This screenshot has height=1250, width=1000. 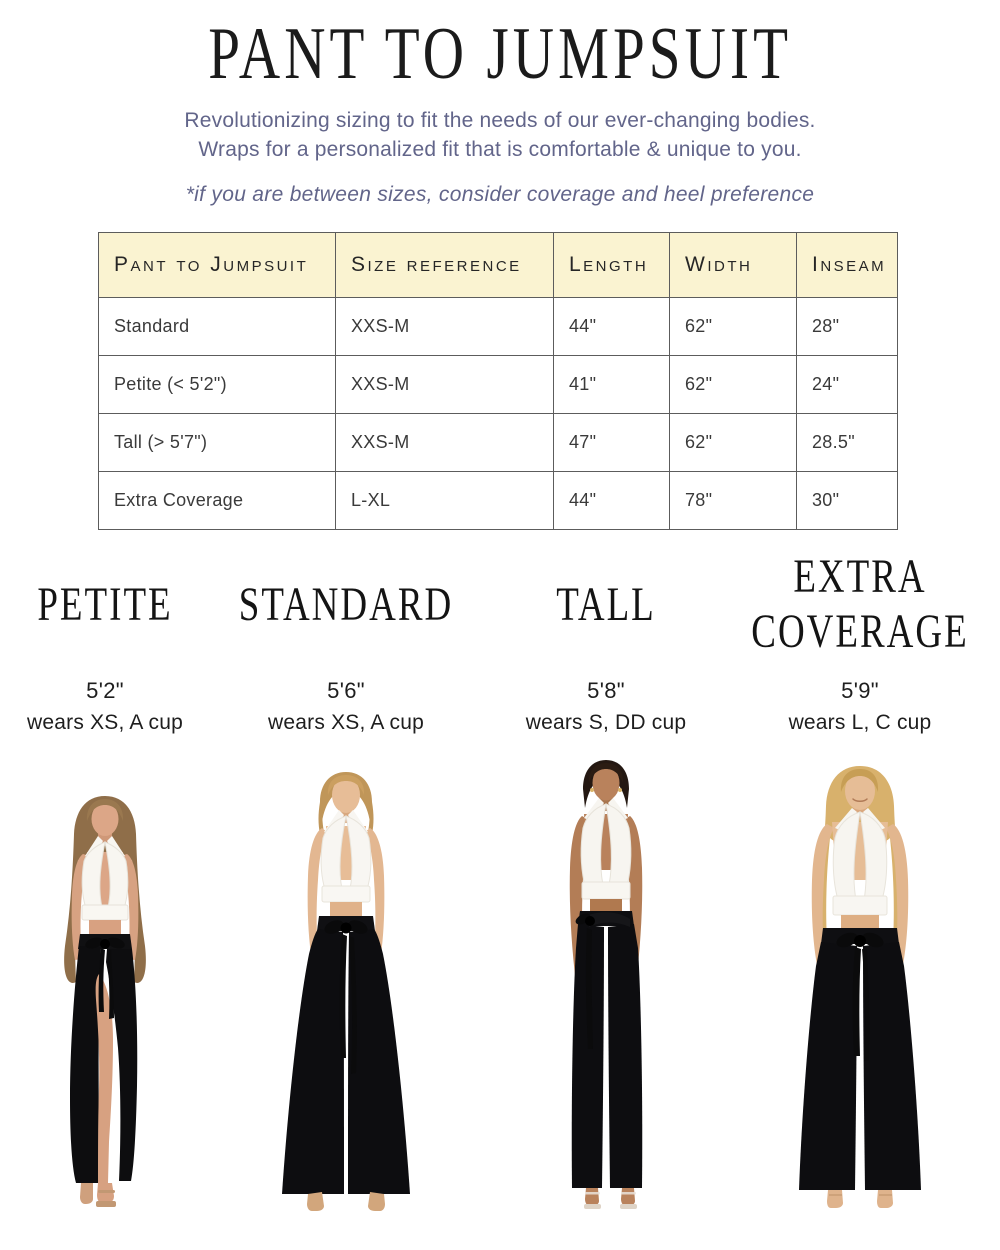 What do you see at coordinates (217, 326) in the screenshot?
I see `cell-fit-type: Standard` at bounding box center [217, 326].